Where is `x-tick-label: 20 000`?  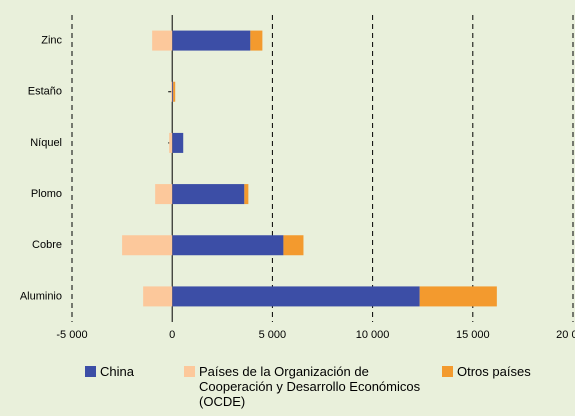 x-tick-label: 20 000 is located at coordinates (565, 335).